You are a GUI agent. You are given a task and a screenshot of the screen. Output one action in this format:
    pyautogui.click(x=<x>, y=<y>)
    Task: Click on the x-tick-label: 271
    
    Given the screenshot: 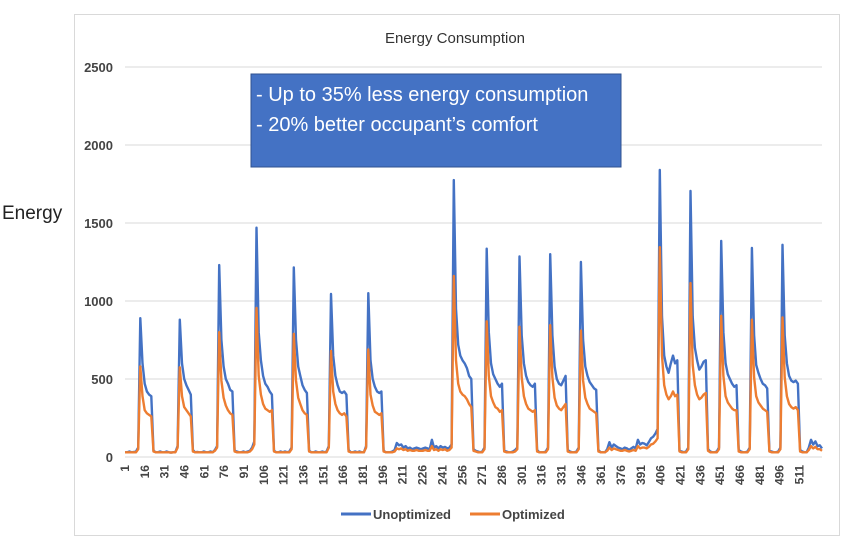 What is the action you would take?
    pyautogui.click(x=482, y=475)
    